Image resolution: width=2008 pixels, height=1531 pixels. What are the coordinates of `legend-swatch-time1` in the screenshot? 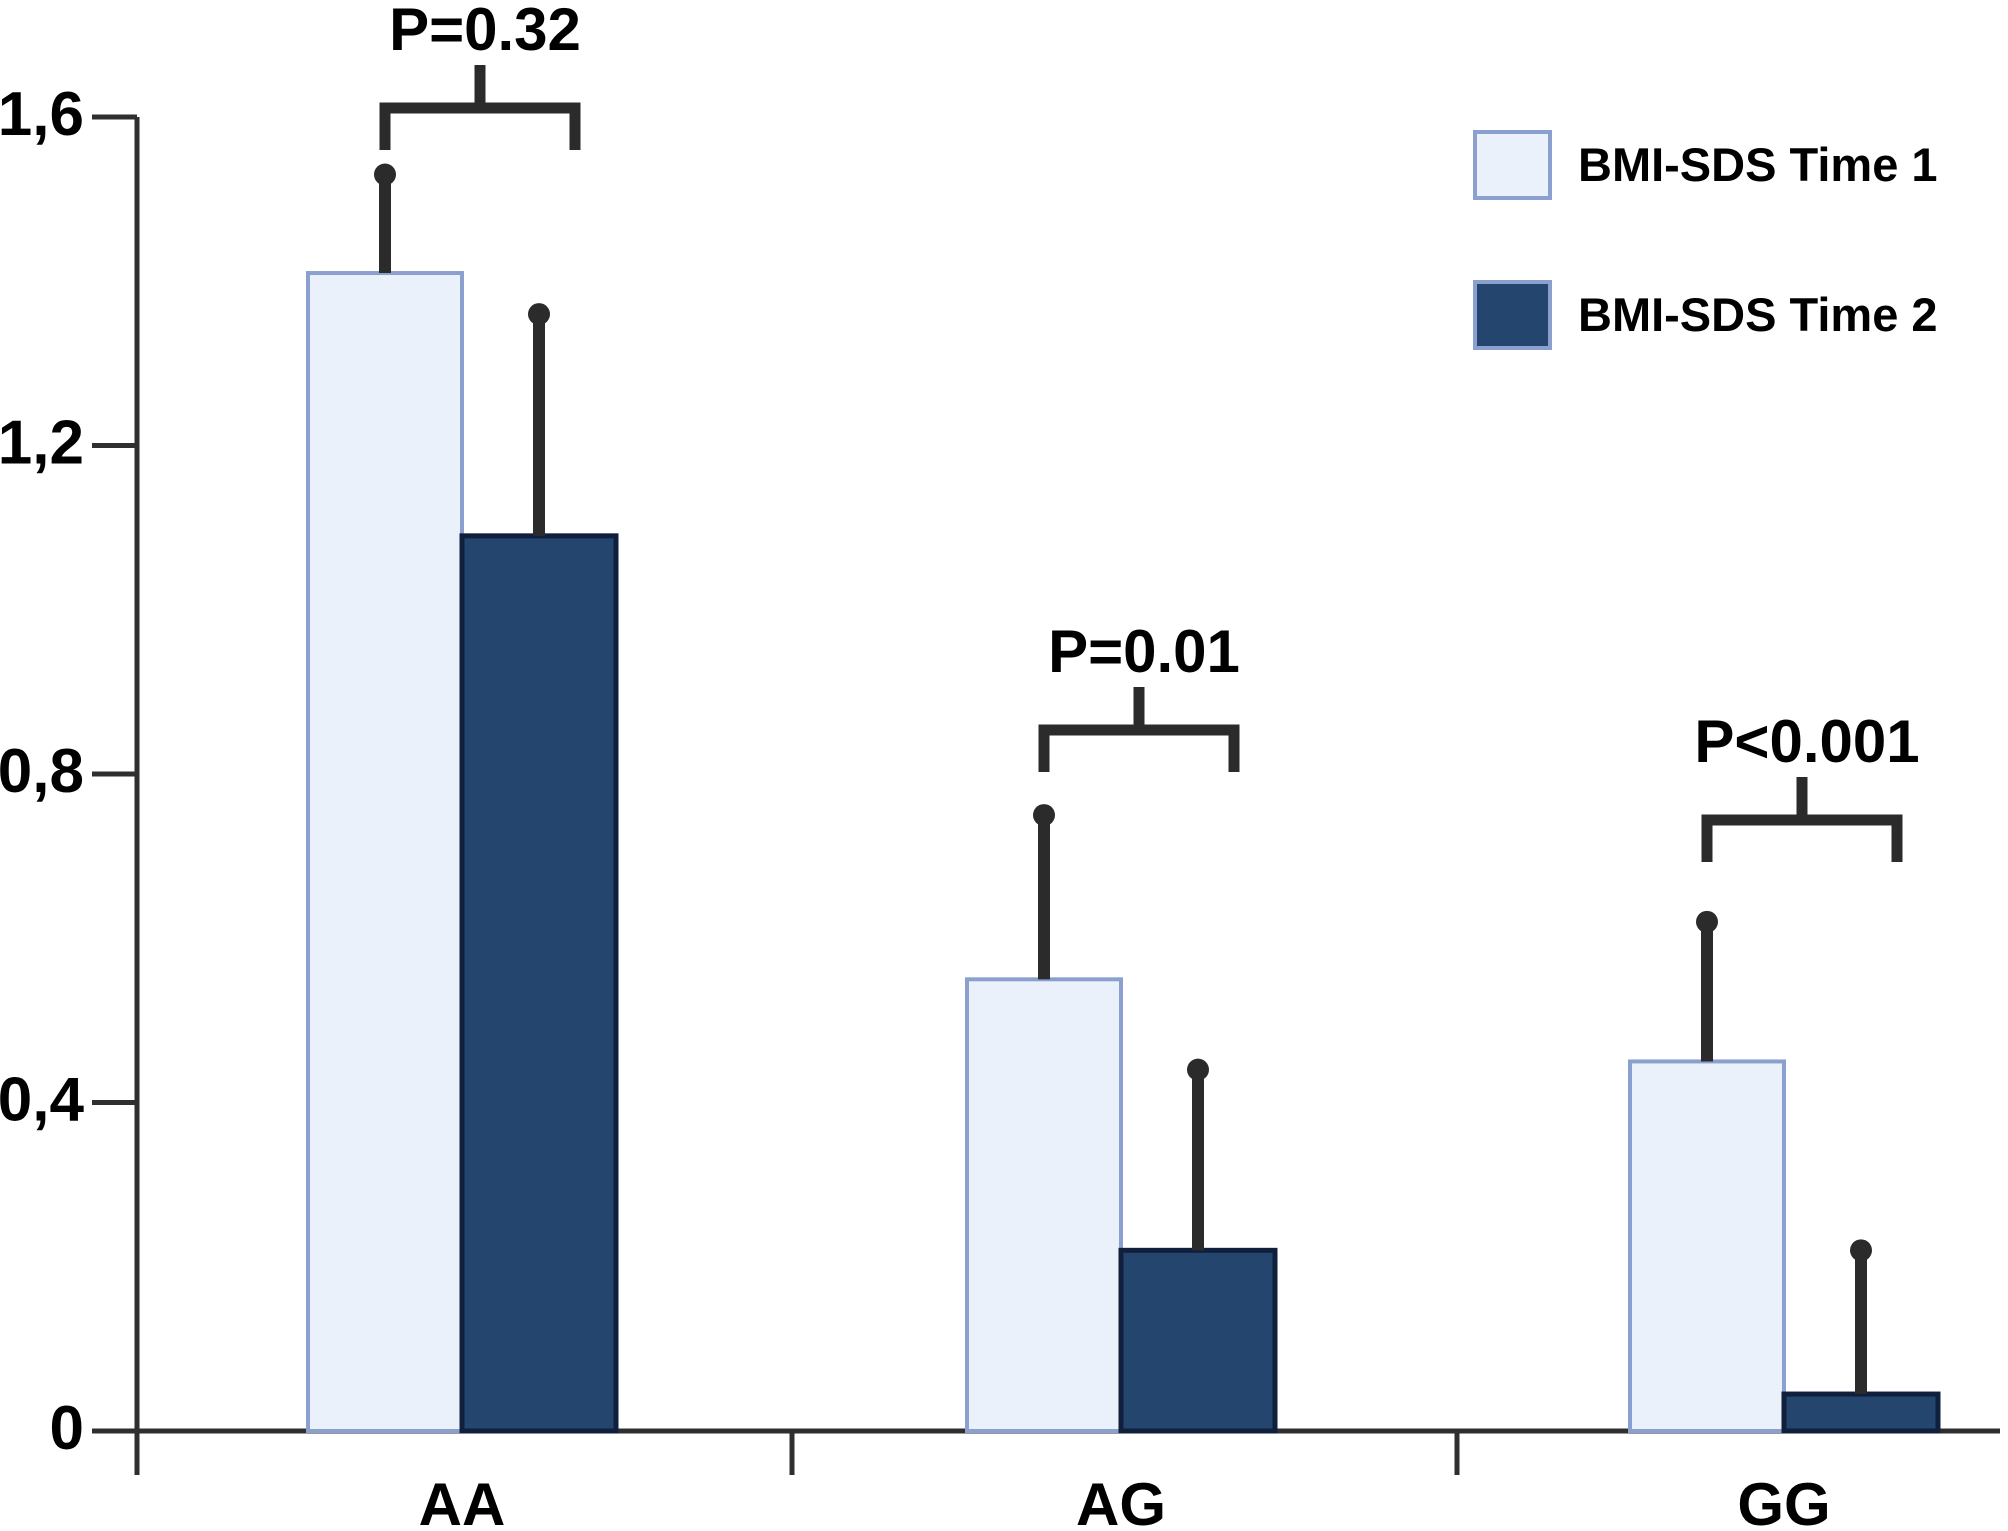 It's located at (1512, 165).